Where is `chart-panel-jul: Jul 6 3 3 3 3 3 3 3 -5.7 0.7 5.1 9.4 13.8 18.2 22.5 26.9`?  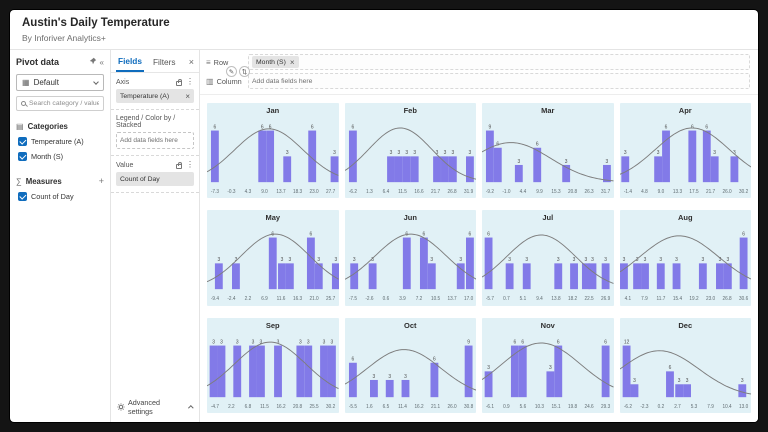 chart-panel-jul: Jul 6 3 3 3 3 3 3 3 -5.7 0.7 5.1 9.4 13.8 18.2 22.5 26.9 is located at coordinates (548, 258).